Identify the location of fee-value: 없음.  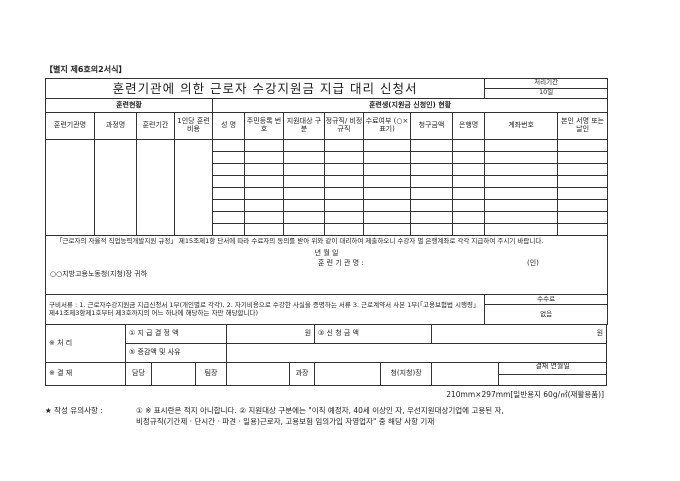
(546, 314).